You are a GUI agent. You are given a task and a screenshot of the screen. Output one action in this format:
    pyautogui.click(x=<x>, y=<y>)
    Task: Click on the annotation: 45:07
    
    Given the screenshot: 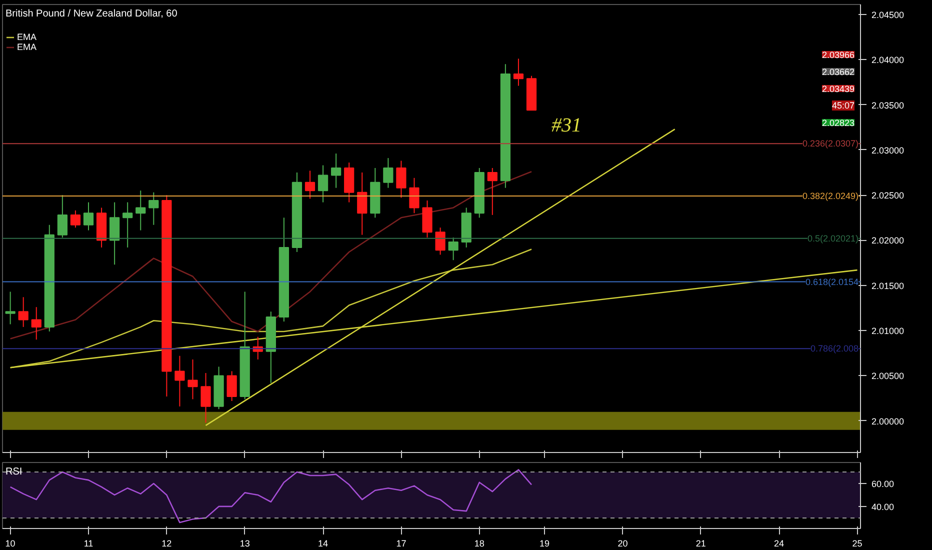 What is the action you would take?
    pyautogui.click(x=843, y=105)
    